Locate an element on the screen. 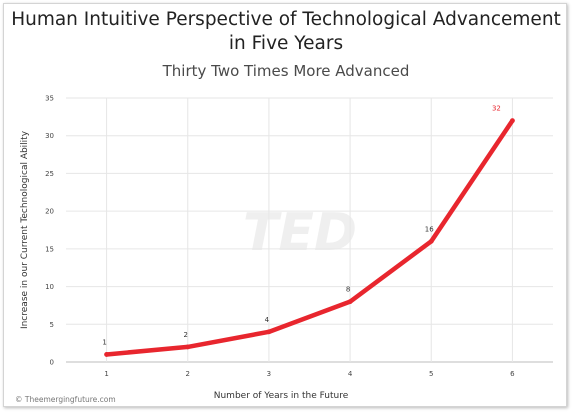 This screenshot has width=572, height=412. y-tick-label: 30 is located at coordinates (49, 136).